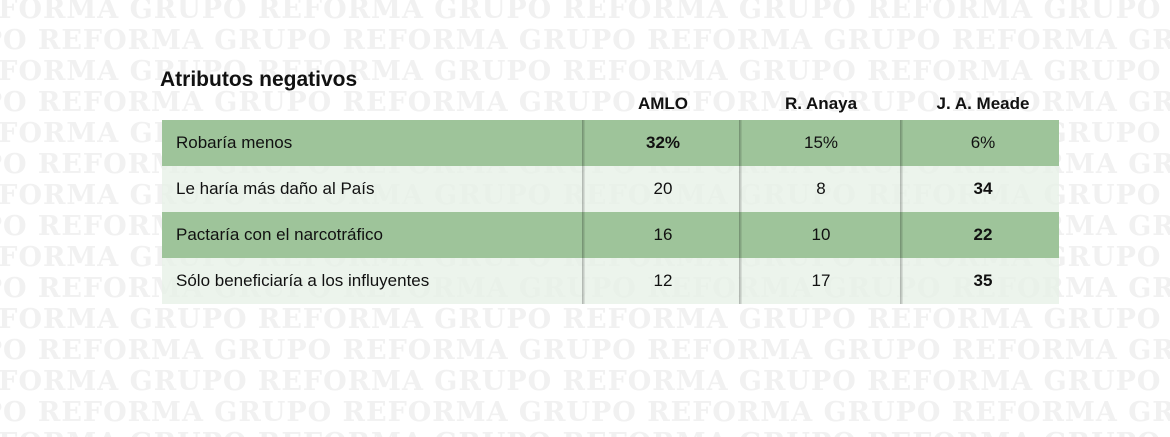  I want to click on cell-value: 10, so click(821, 234).